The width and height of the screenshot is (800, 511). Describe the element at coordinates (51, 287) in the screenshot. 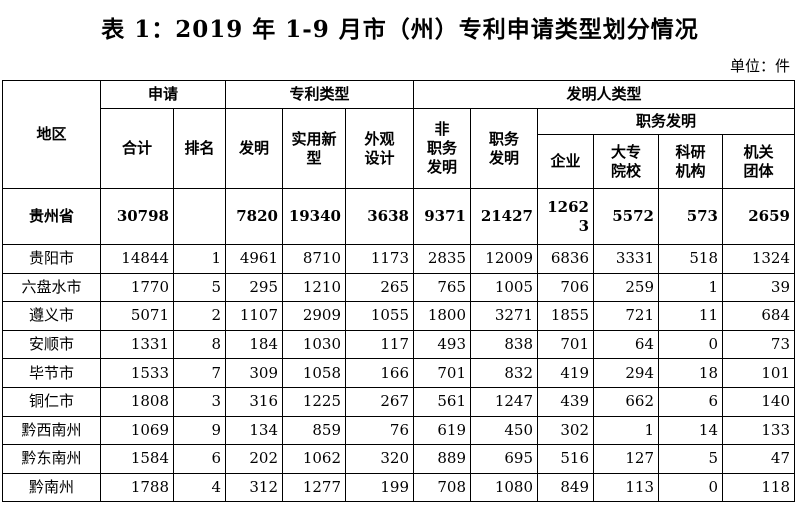

I see `cell-region: 六盘水市` at that location.